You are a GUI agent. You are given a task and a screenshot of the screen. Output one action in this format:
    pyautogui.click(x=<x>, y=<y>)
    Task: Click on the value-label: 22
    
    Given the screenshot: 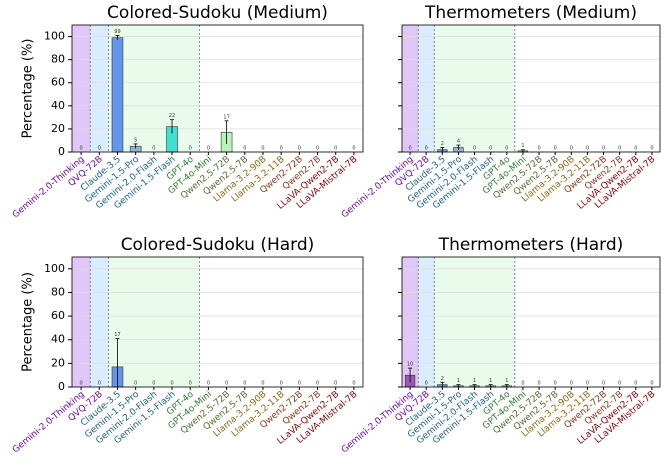 What is the action you would take?
    pyautogui.click(x=172, y=116)
    